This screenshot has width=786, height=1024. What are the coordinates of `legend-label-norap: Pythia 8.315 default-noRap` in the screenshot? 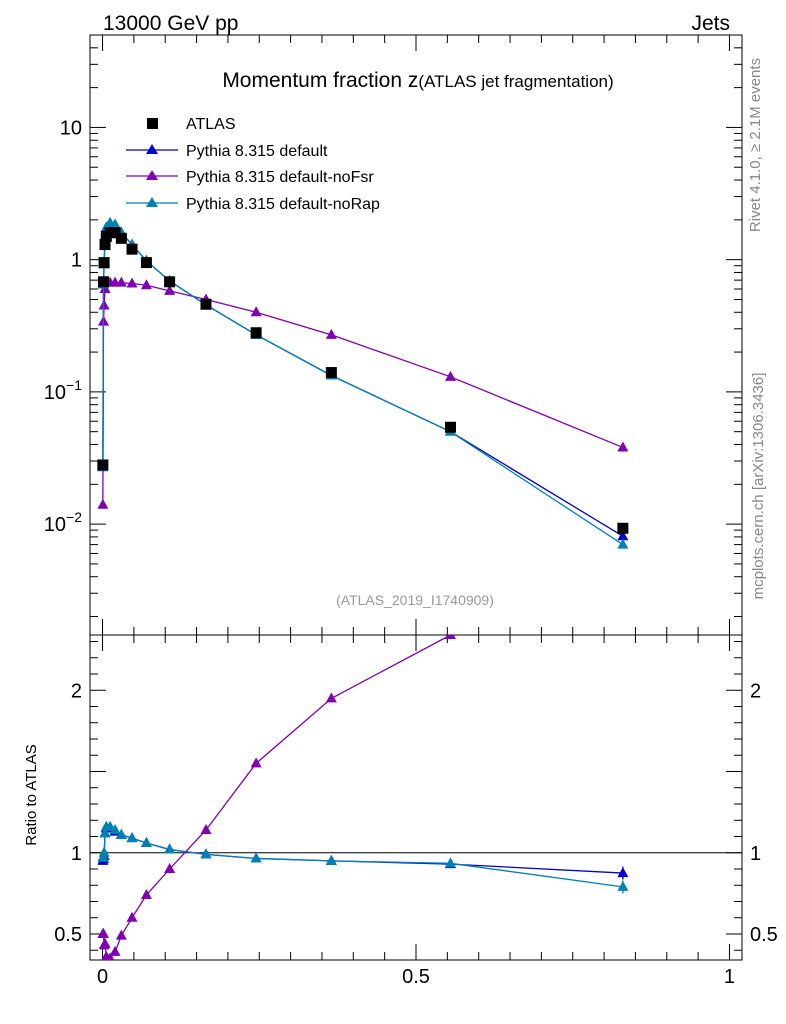 It's located at (283, 204).